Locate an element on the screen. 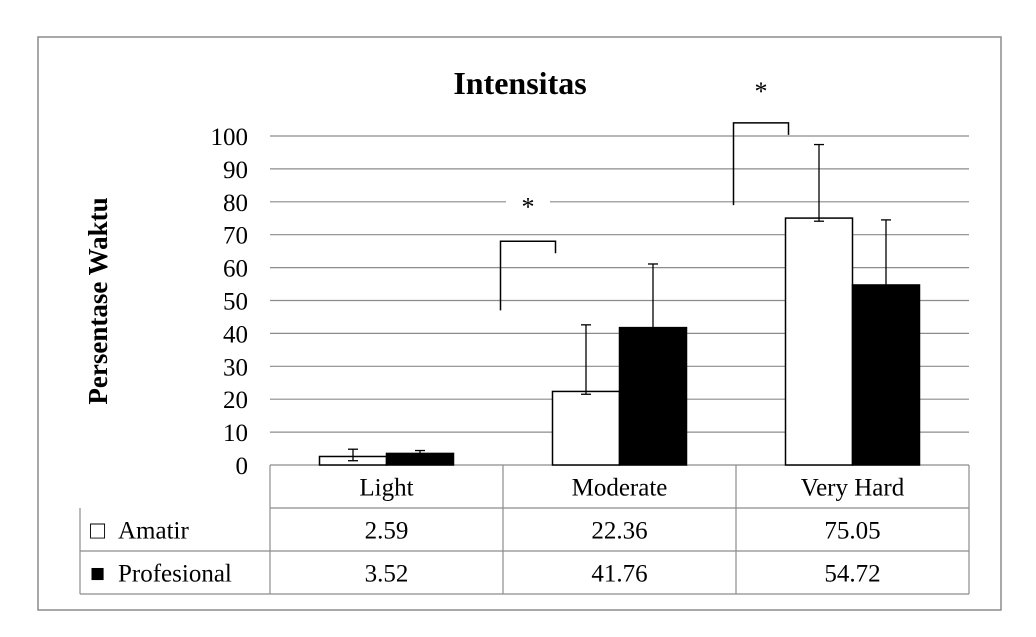 The image size is (1036, 637). y-tick-labels: 0 10 20 30 40 50 60 70 80 90 100 is located at coordinates (230, 302).